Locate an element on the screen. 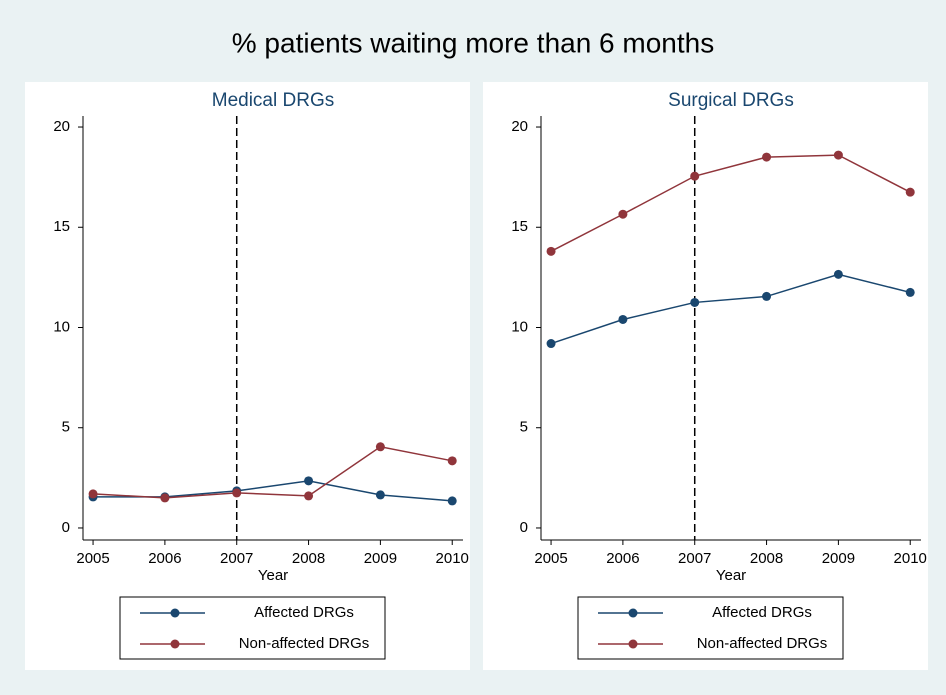 This screenshot has width=946, height=695. chart-title: % patients waiting more than 6 months is located at coordinates (473, 42).